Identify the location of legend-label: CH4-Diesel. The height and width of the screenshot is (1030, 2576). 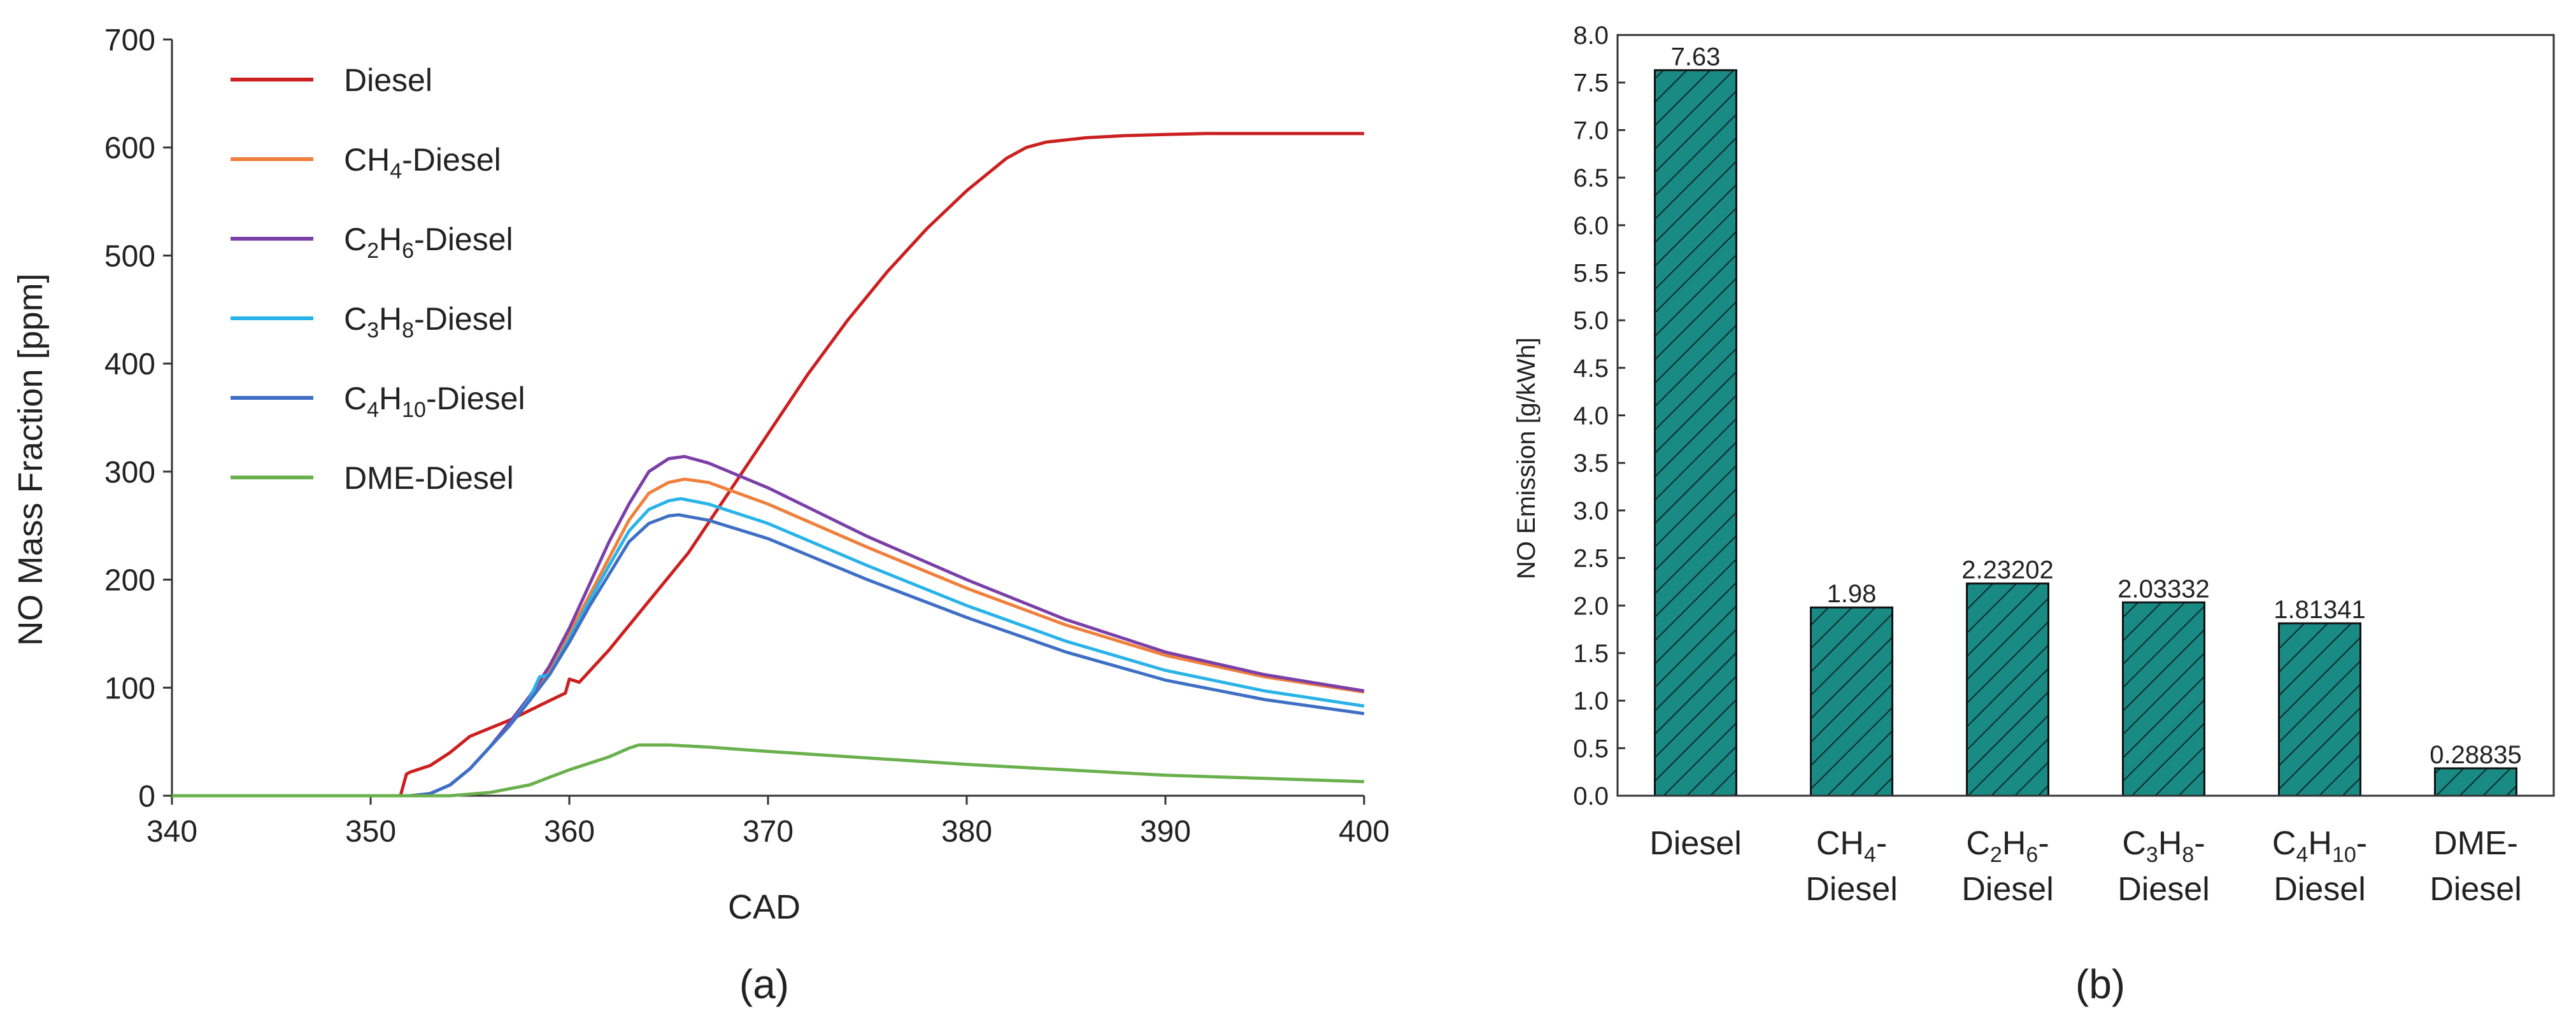
(422, 162).